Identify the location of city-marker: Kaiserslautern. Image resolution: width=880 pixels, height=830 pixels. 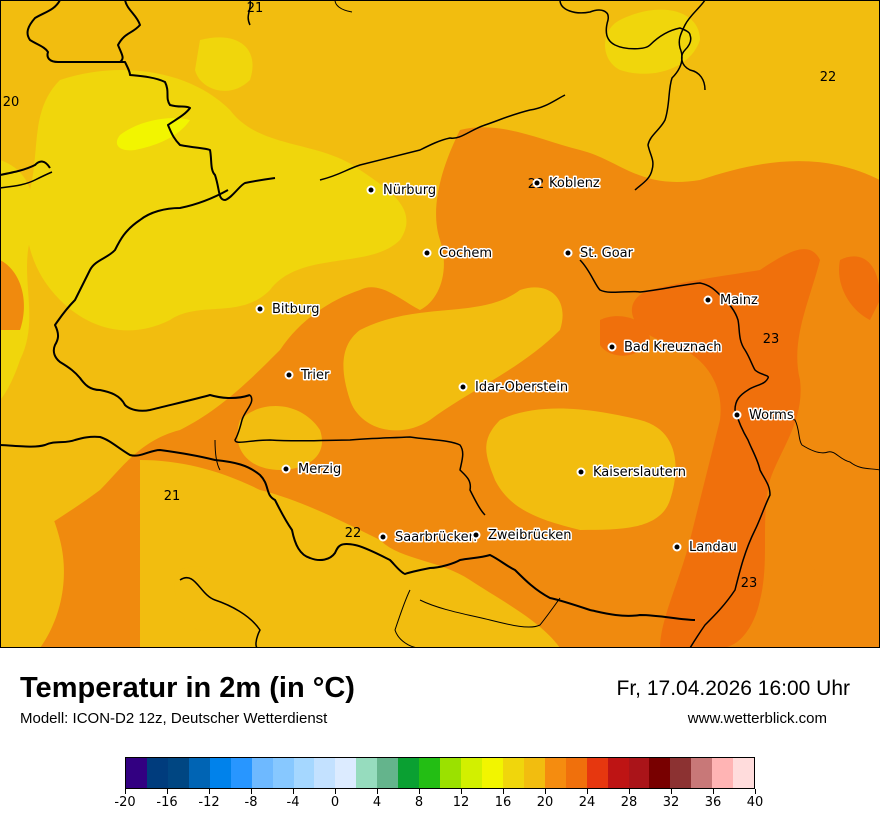
(632, 473).